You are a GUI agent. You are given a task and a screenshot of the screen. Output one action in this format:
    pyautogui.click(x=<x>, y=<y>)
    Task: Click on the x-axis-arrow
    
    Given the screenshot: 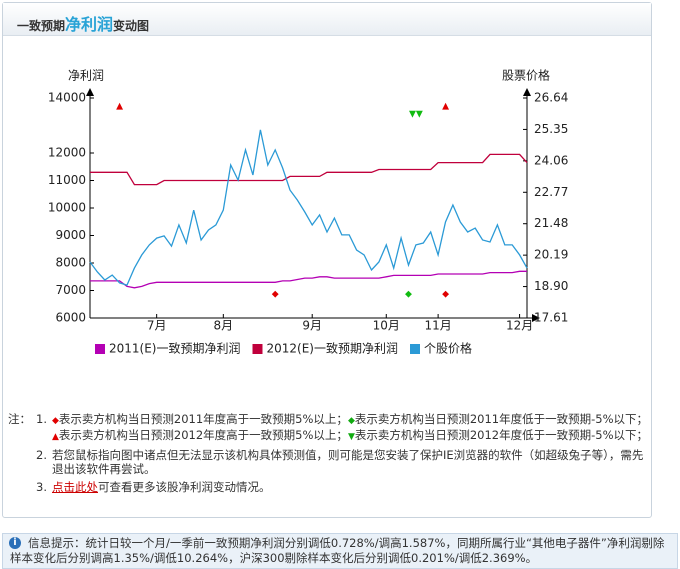 What is the action you would take?
    pyautogui.click(x=536, y=318)
    